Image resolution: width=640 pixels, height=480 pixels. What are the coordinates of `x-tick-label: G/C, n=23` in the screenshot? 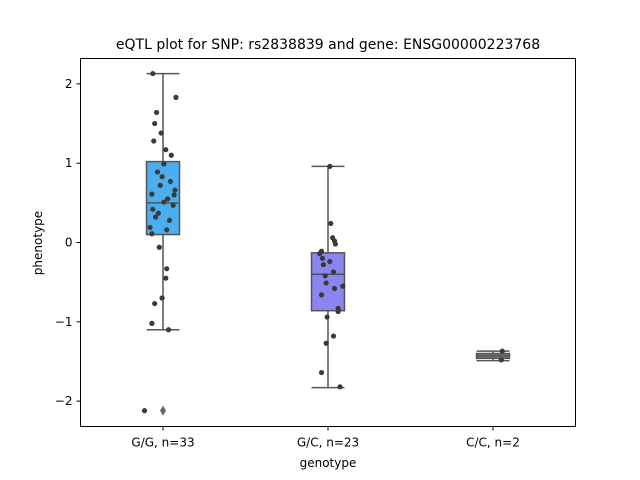 It's located at (328, 443).